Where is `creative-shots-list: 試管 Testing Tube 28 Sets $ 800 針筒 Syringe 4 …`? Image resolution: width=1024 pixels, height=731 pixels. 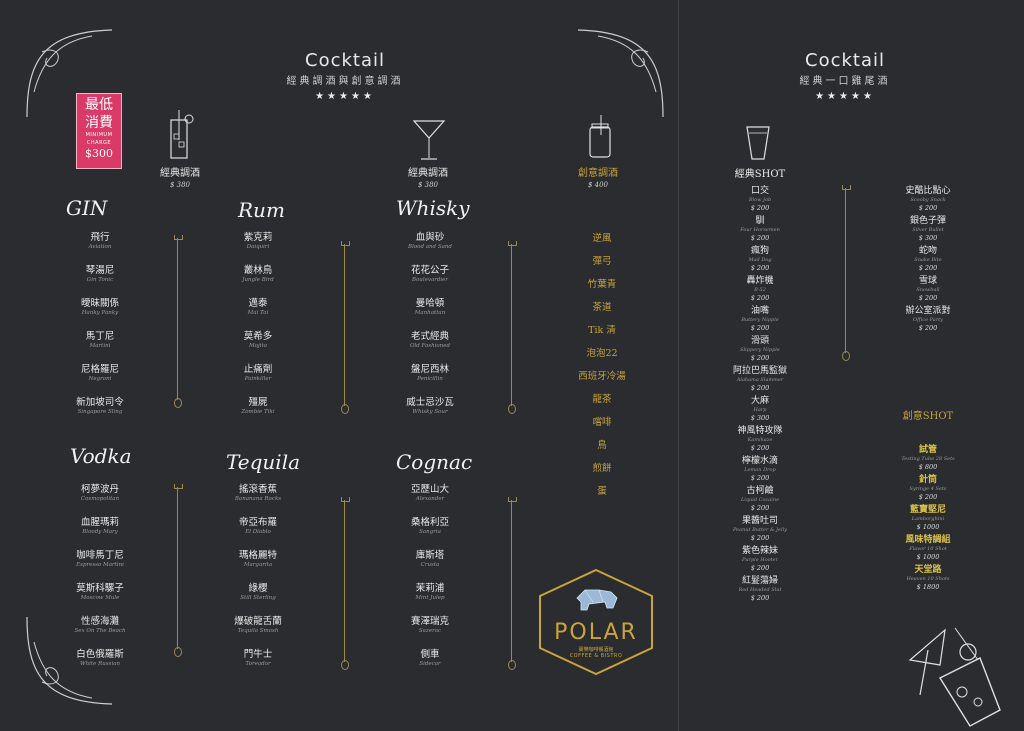
creative-shots-list: 試管 Testing Tube 28 Sets $ 800 針筒 Syringe 4 … is located at coordinates (928, 520).